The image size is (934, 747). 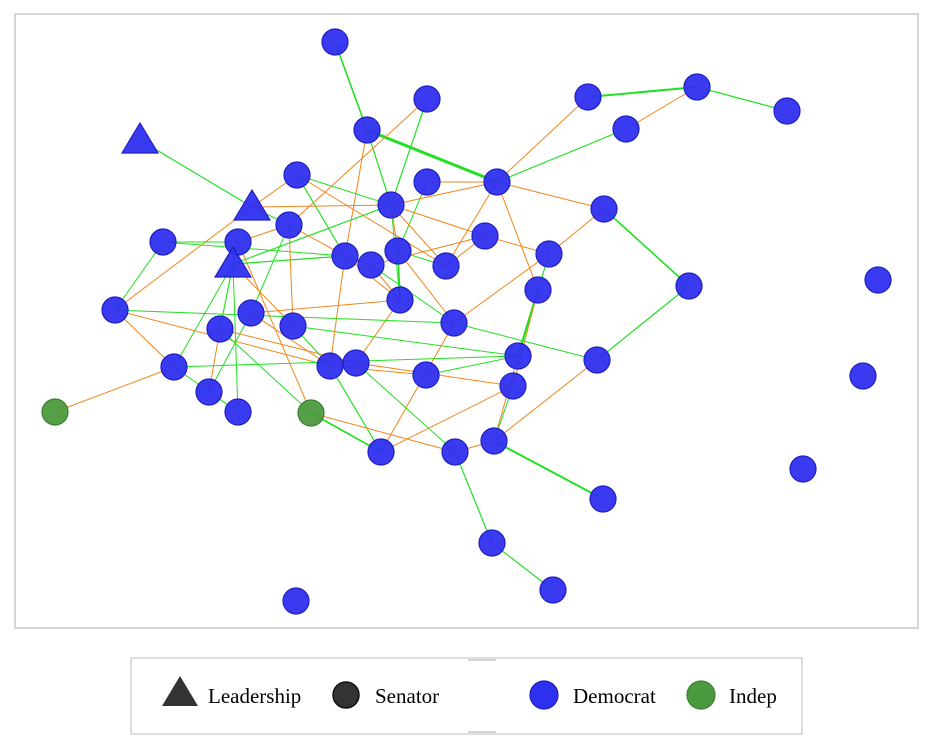 What do you see at coordinates (346, 695) in the screenshot?
I see `circle-icon` at bounding box center [346, 695].